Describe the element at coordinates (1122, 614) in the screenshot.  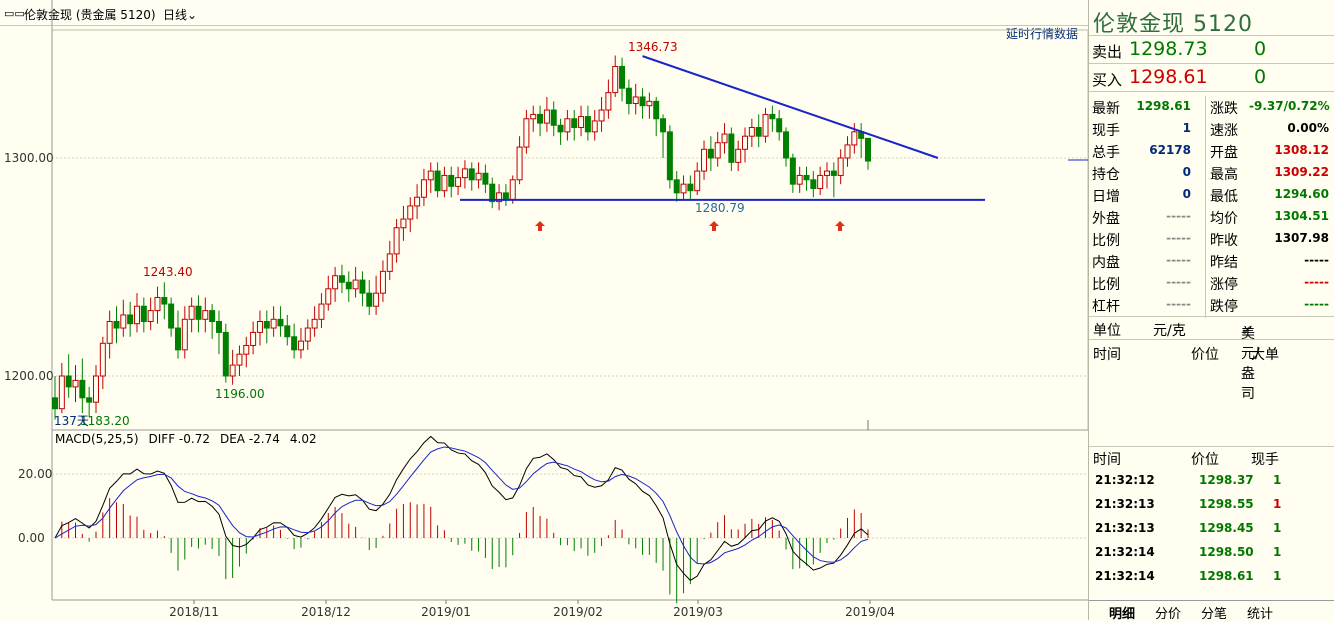
I see `panel-tab: 明细` at that location.